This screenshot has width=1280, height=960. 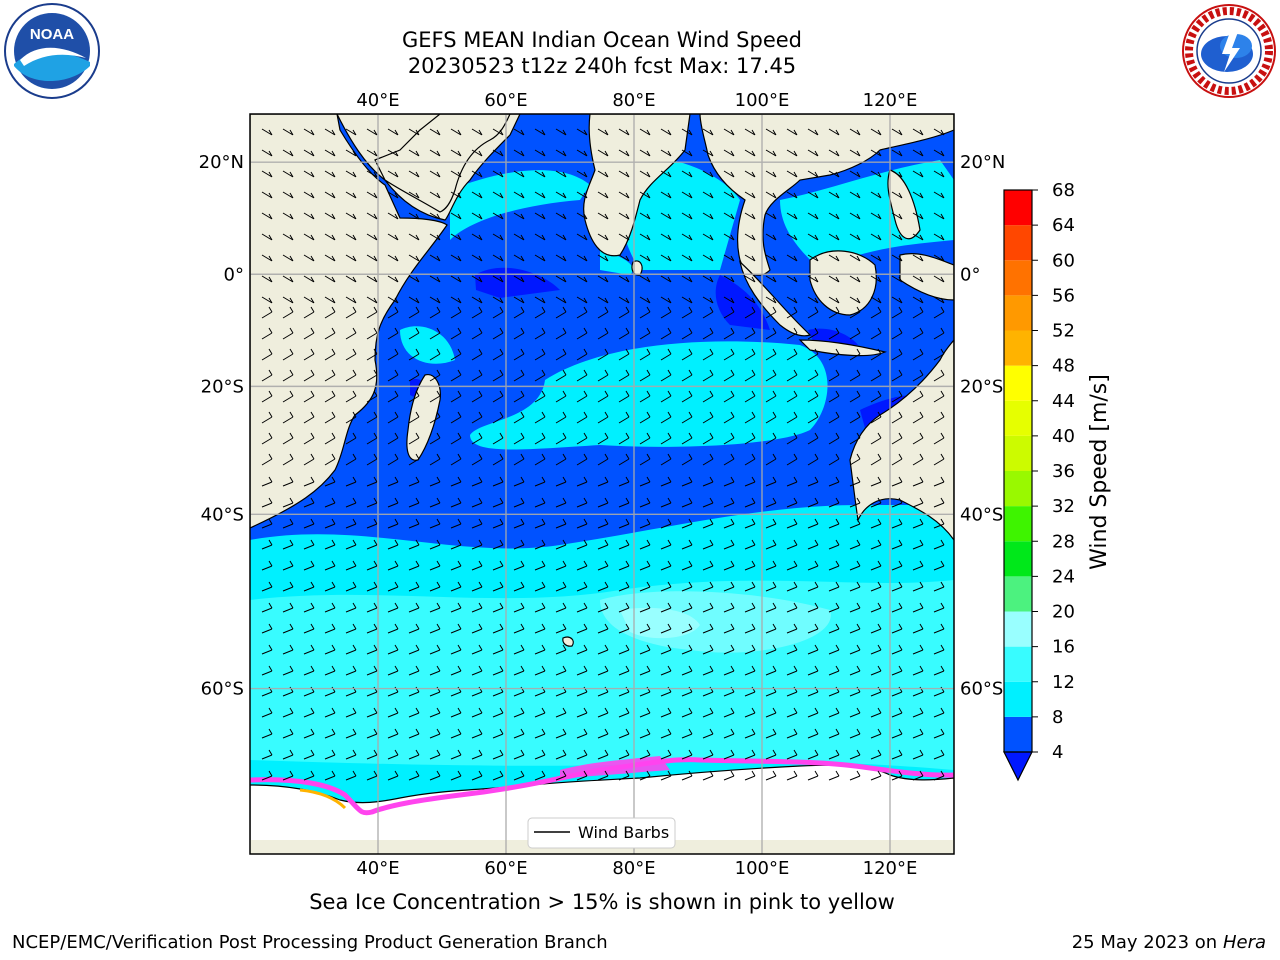 What do you see at coordinates (602, 66) in the screenshot?
I see `page-subtitle: 20230523 t12z 240h fcst Max: 17.45` at bounding box center [602, 66].